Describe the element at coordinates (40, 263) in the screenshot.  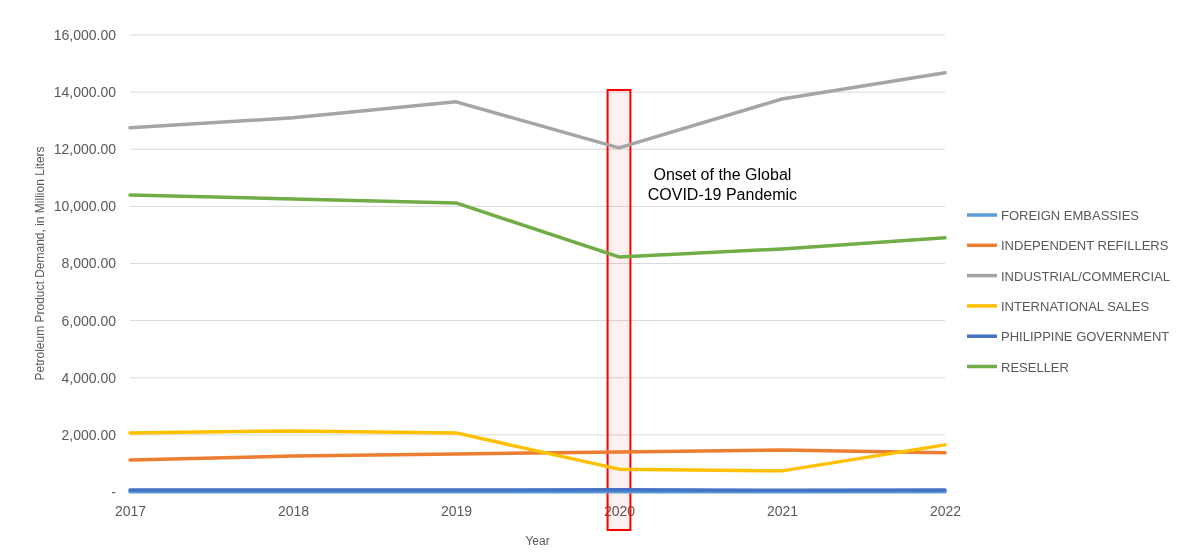
I see `y-axis-title: Petroleum Product Demand, in Million Liters` at that location.